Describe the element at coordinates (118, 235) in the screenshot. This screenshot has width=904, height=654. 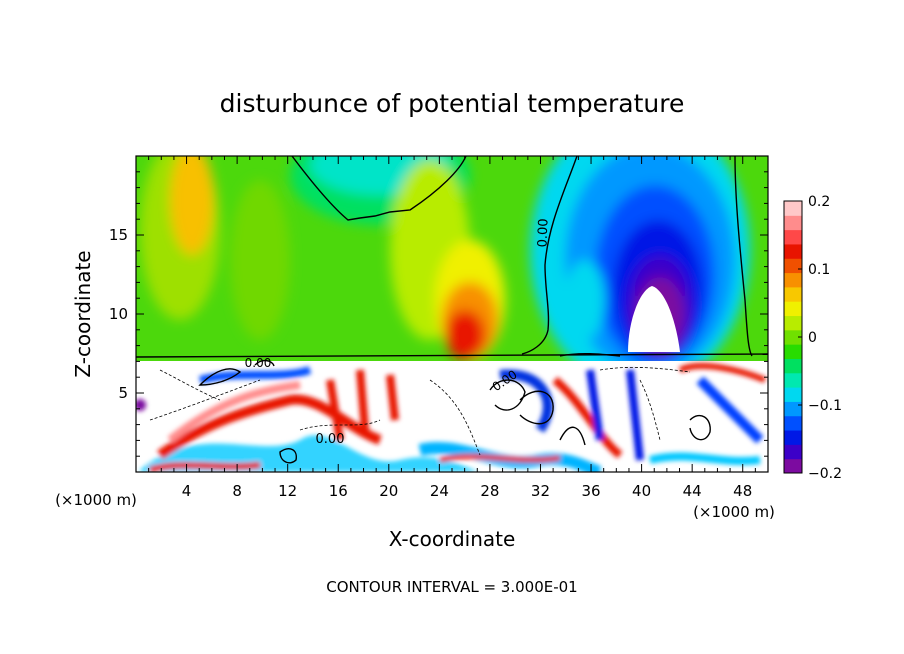
I see `z-tick-label: 15` at that location.